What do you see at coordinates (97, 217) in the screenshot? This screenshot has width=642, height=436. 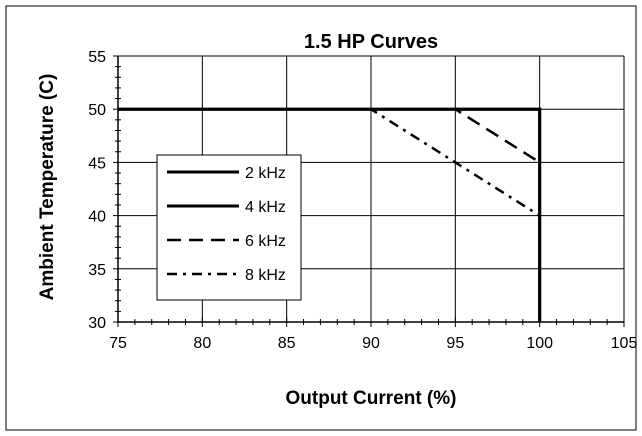 I see `y-tick-label: 40` at bounding box center [97, 217].